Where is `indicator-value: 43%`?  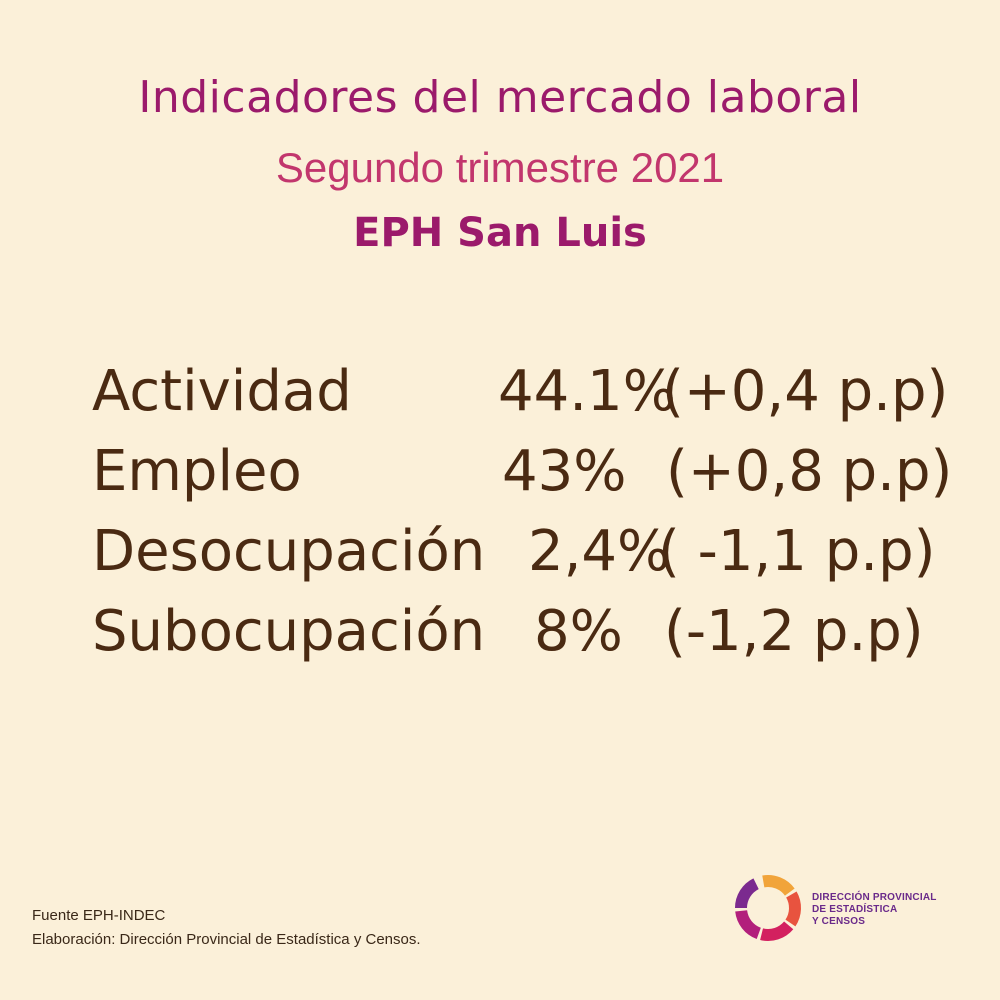 indicator-value: 43% is located at coordinates (564, 471).